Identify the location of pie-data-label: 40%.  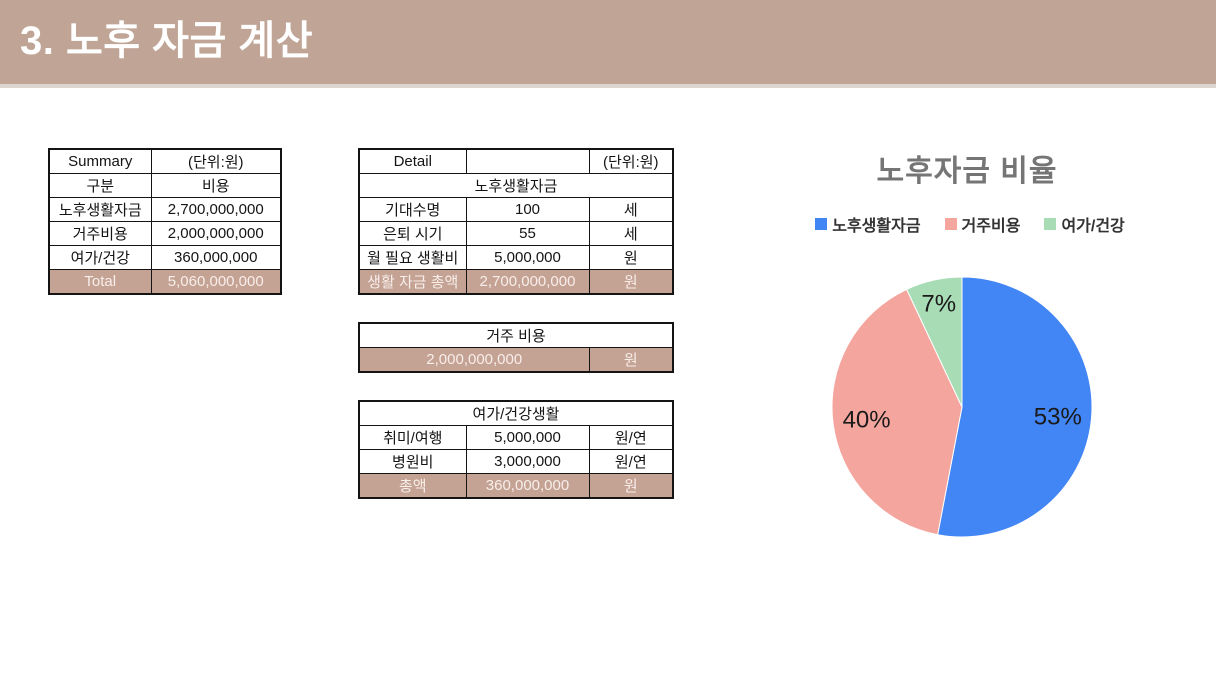
(867, 420).